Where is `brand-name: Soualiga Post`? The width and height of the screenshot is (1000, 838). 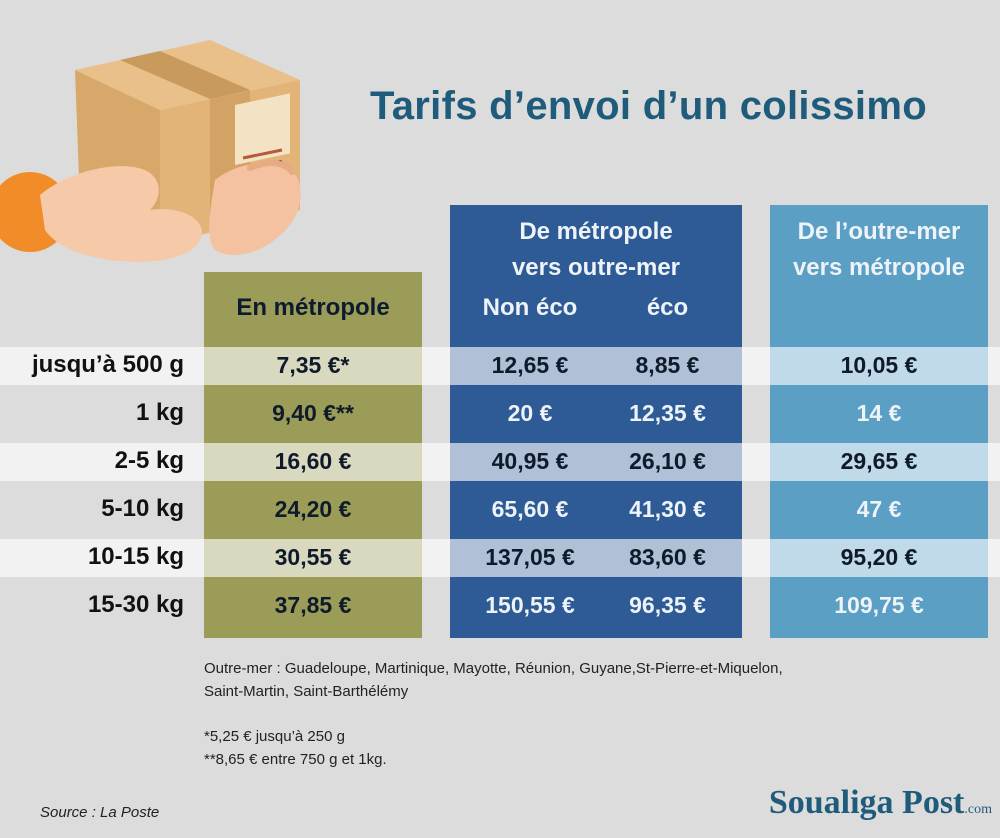 brand-name: Soualiga Post is located at coordinates (866, 802).